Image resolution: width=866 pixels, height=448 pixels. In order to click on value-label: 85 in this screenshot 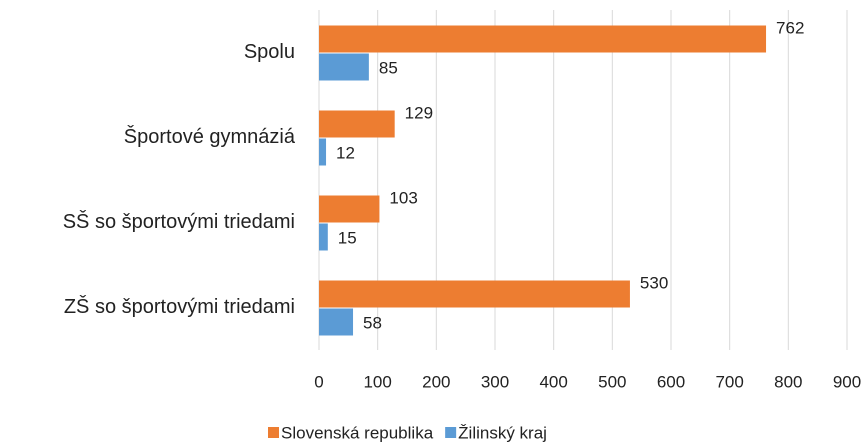, I will do `click(388, 67)`.